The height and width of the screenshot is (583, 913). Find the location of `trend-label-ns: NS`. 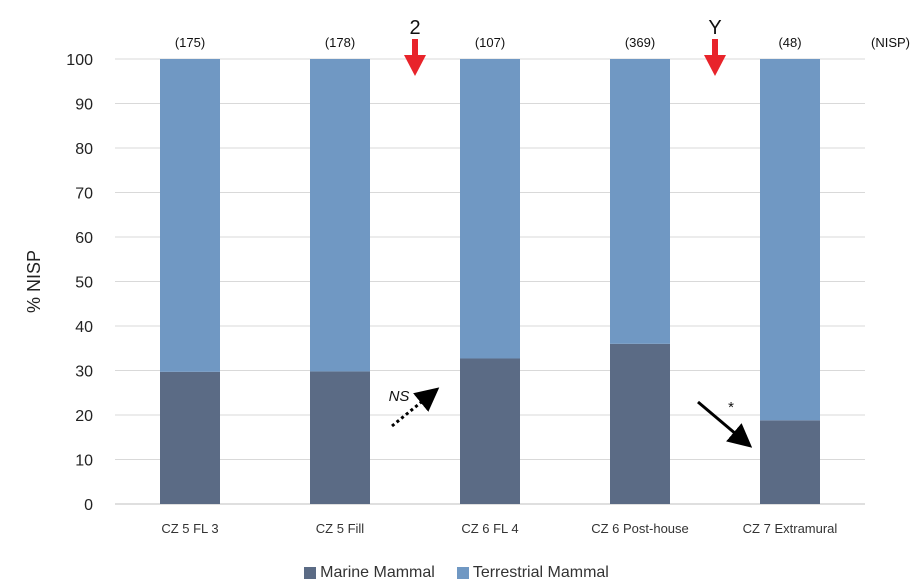

trend-label-ns: NS is located at coordinates (399, 396).